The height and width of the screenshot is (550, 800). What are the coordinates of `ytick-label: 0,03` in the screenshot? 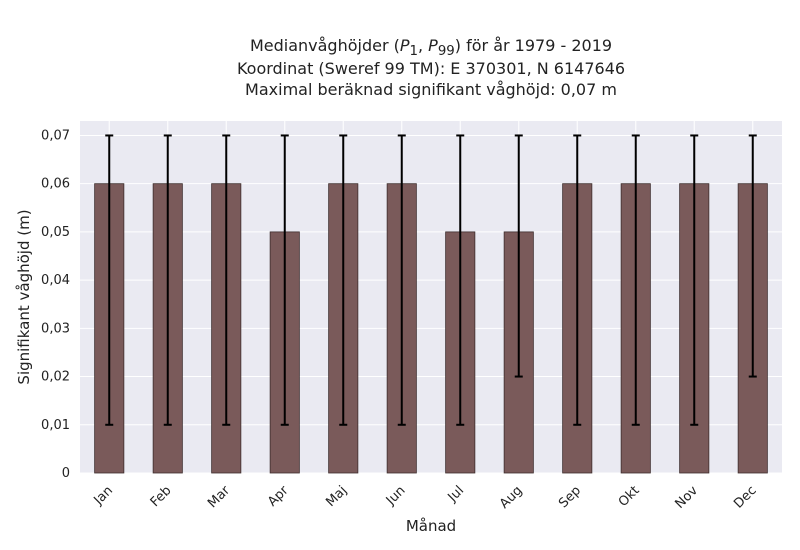 It's located at (55, 328).